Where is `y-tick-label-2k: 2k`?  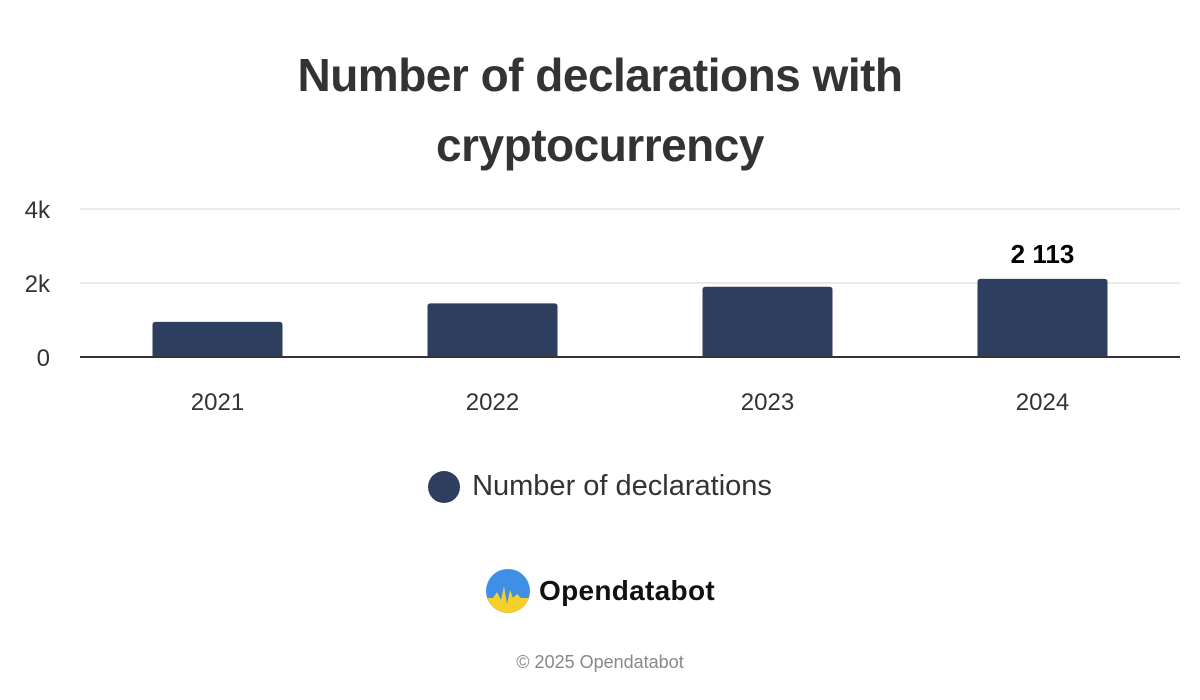
y-tick-label-2k: 2k is located at coordinates (38, 284).